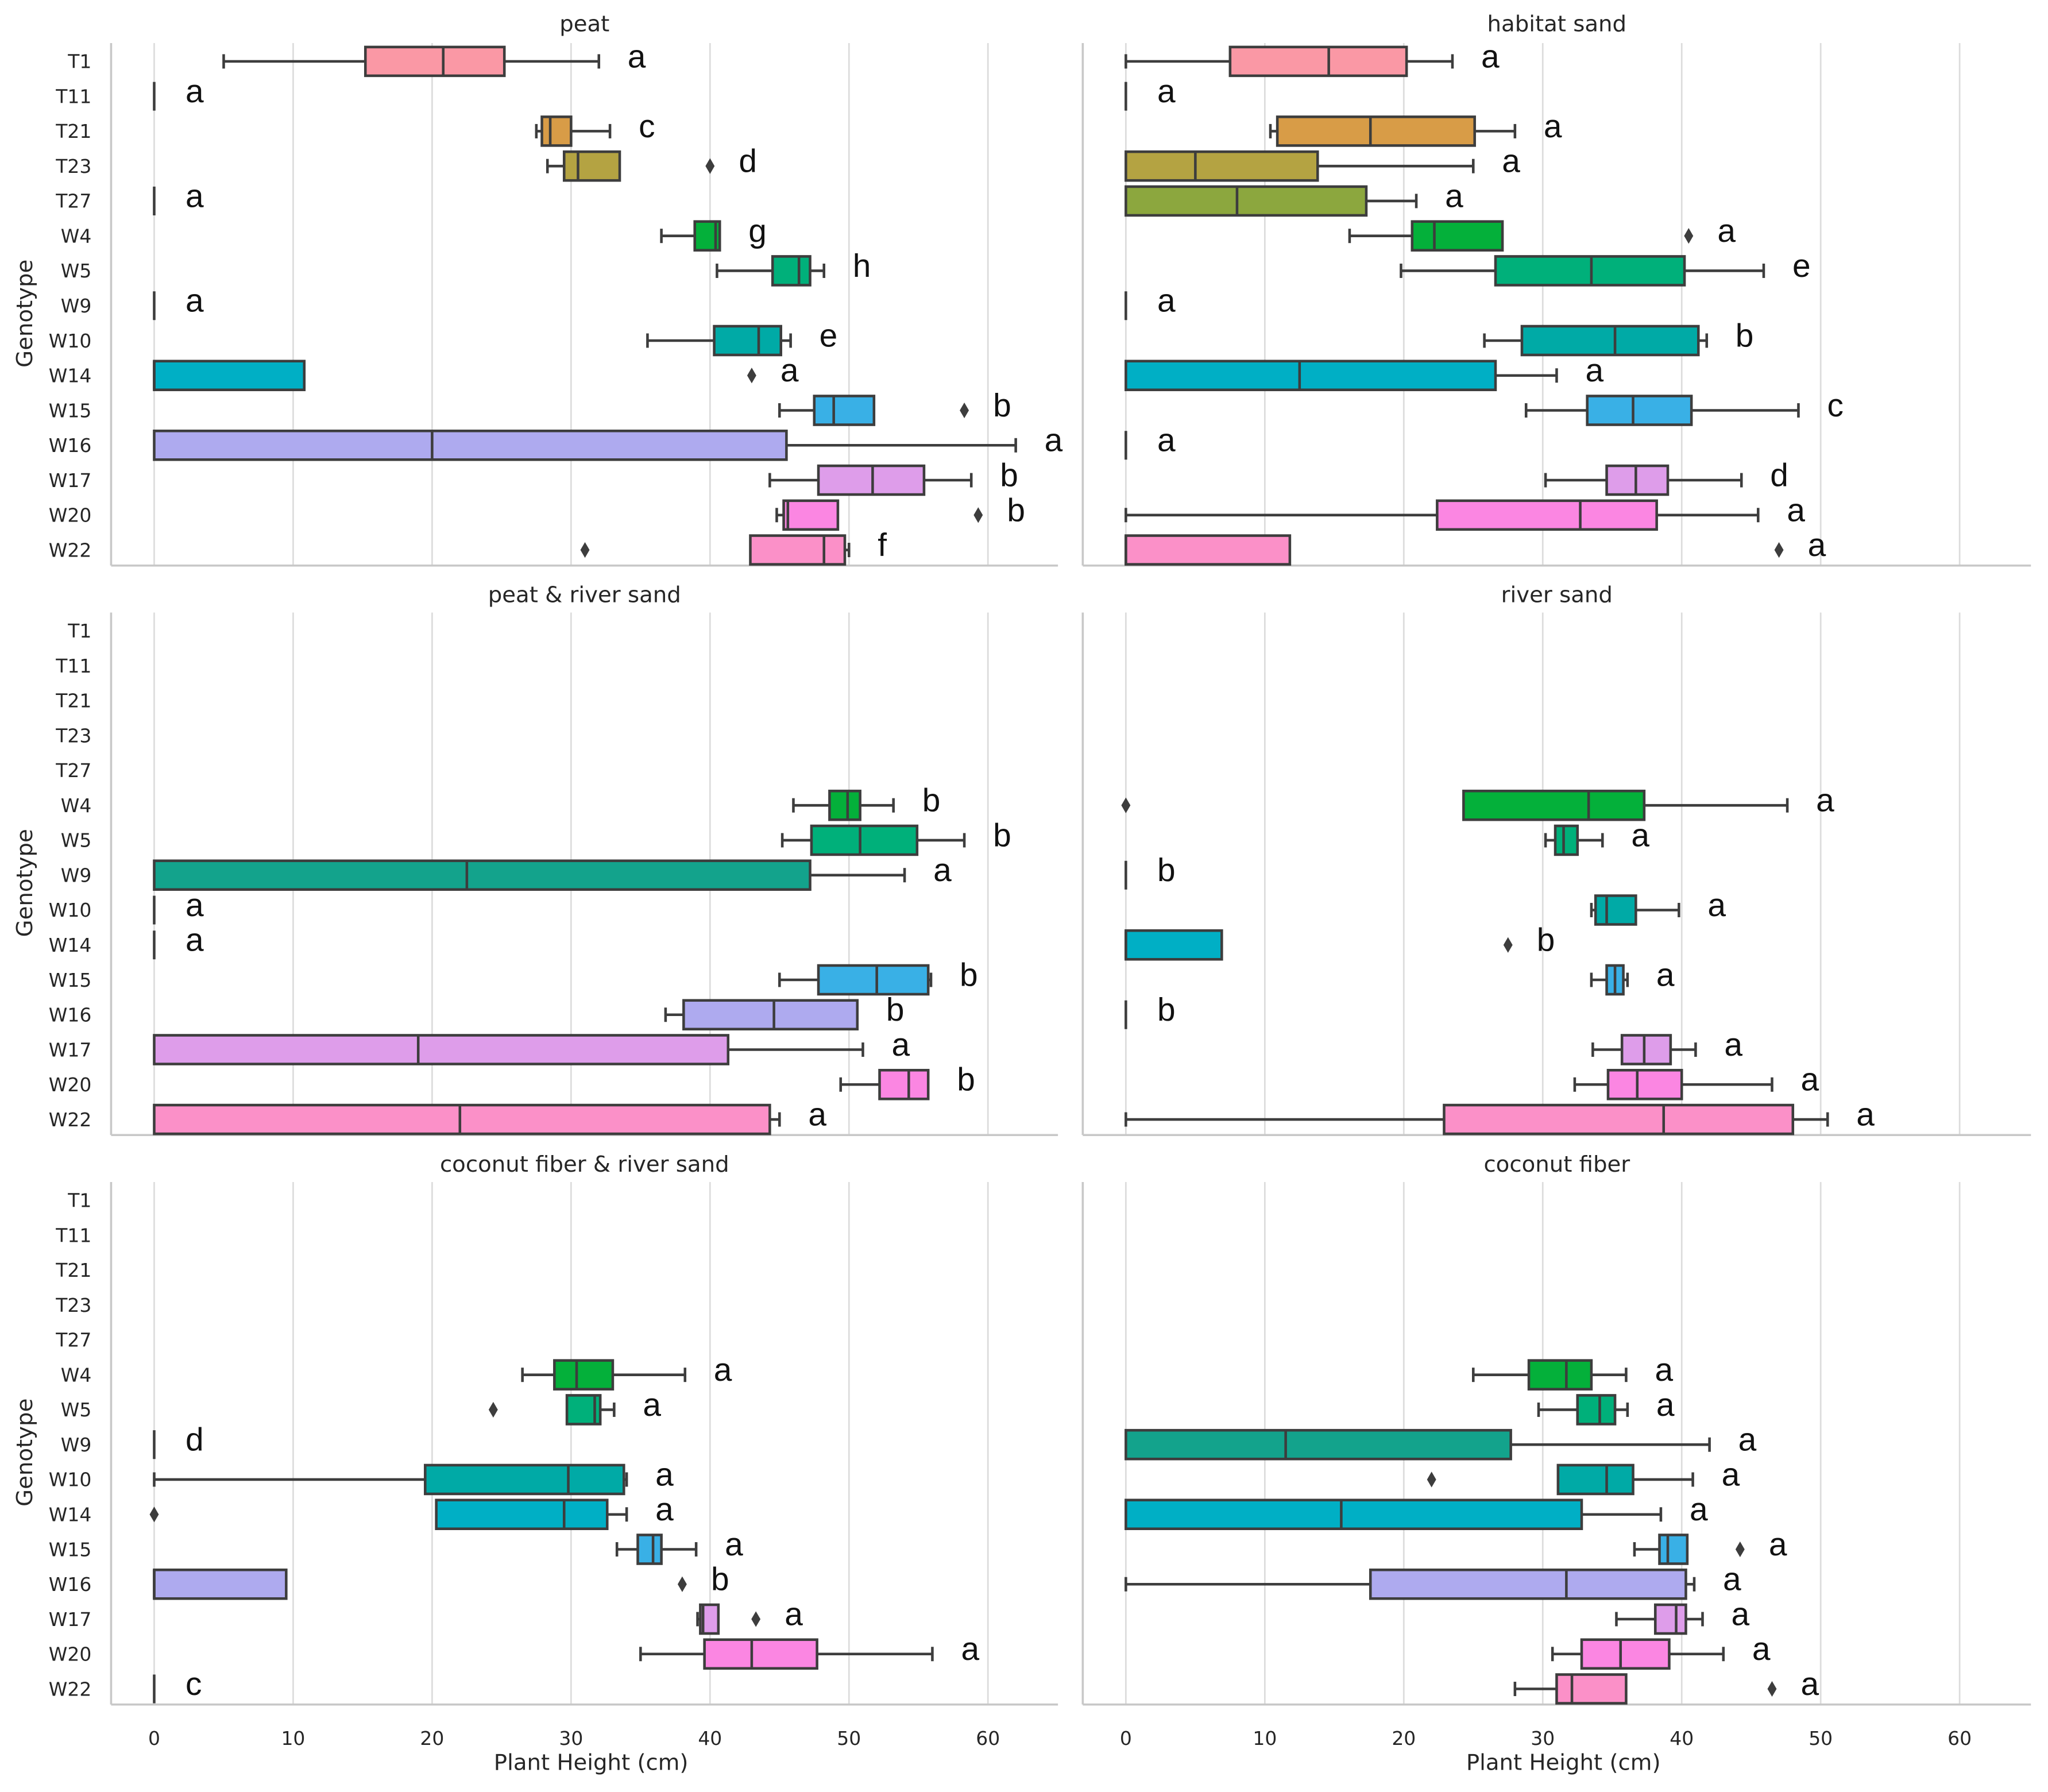  What do you see at coordinates (355, 128) in the screenshot?
I see `box-t21: T21 c` at bounding box center [355, 128].